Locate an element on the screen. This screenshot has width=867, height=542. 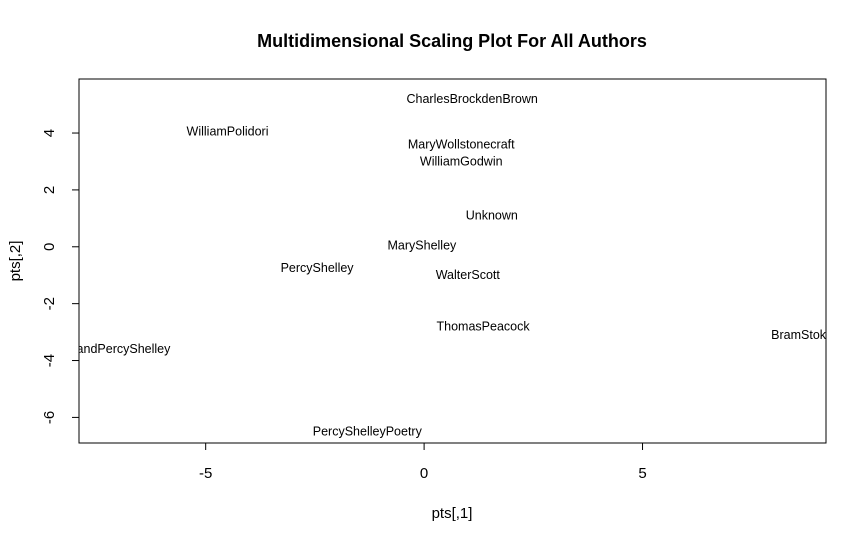
point-label: PercyShelley is located at coordinates (318, 268).